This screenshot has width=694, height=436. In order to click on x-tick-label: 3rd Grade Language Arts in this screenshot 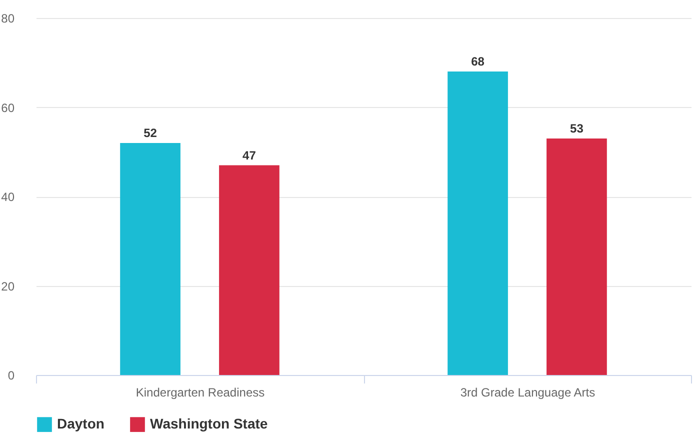, I will do `click(528, 393)`.